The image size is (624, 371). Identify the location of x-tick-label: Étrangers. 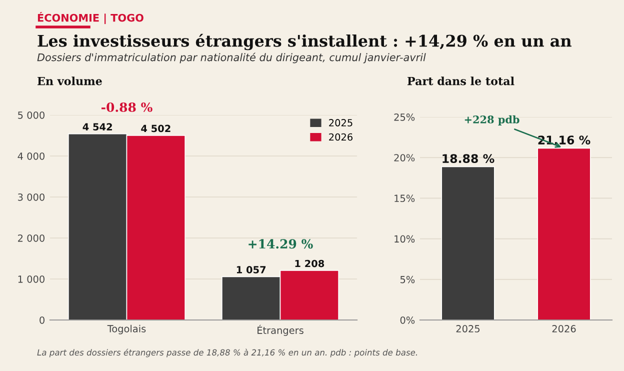
(281, 330).